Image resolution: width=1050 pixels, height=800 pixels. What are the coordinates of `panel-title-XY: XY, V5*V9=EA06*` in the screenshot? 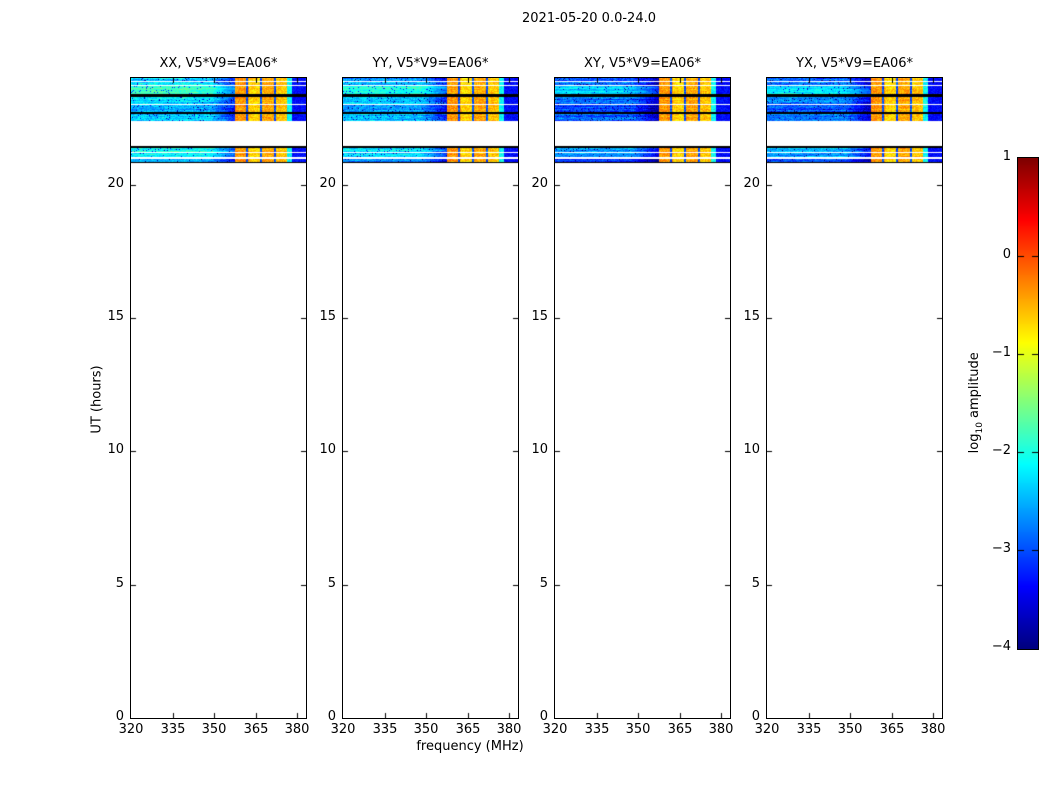 It's located at (642, 63).